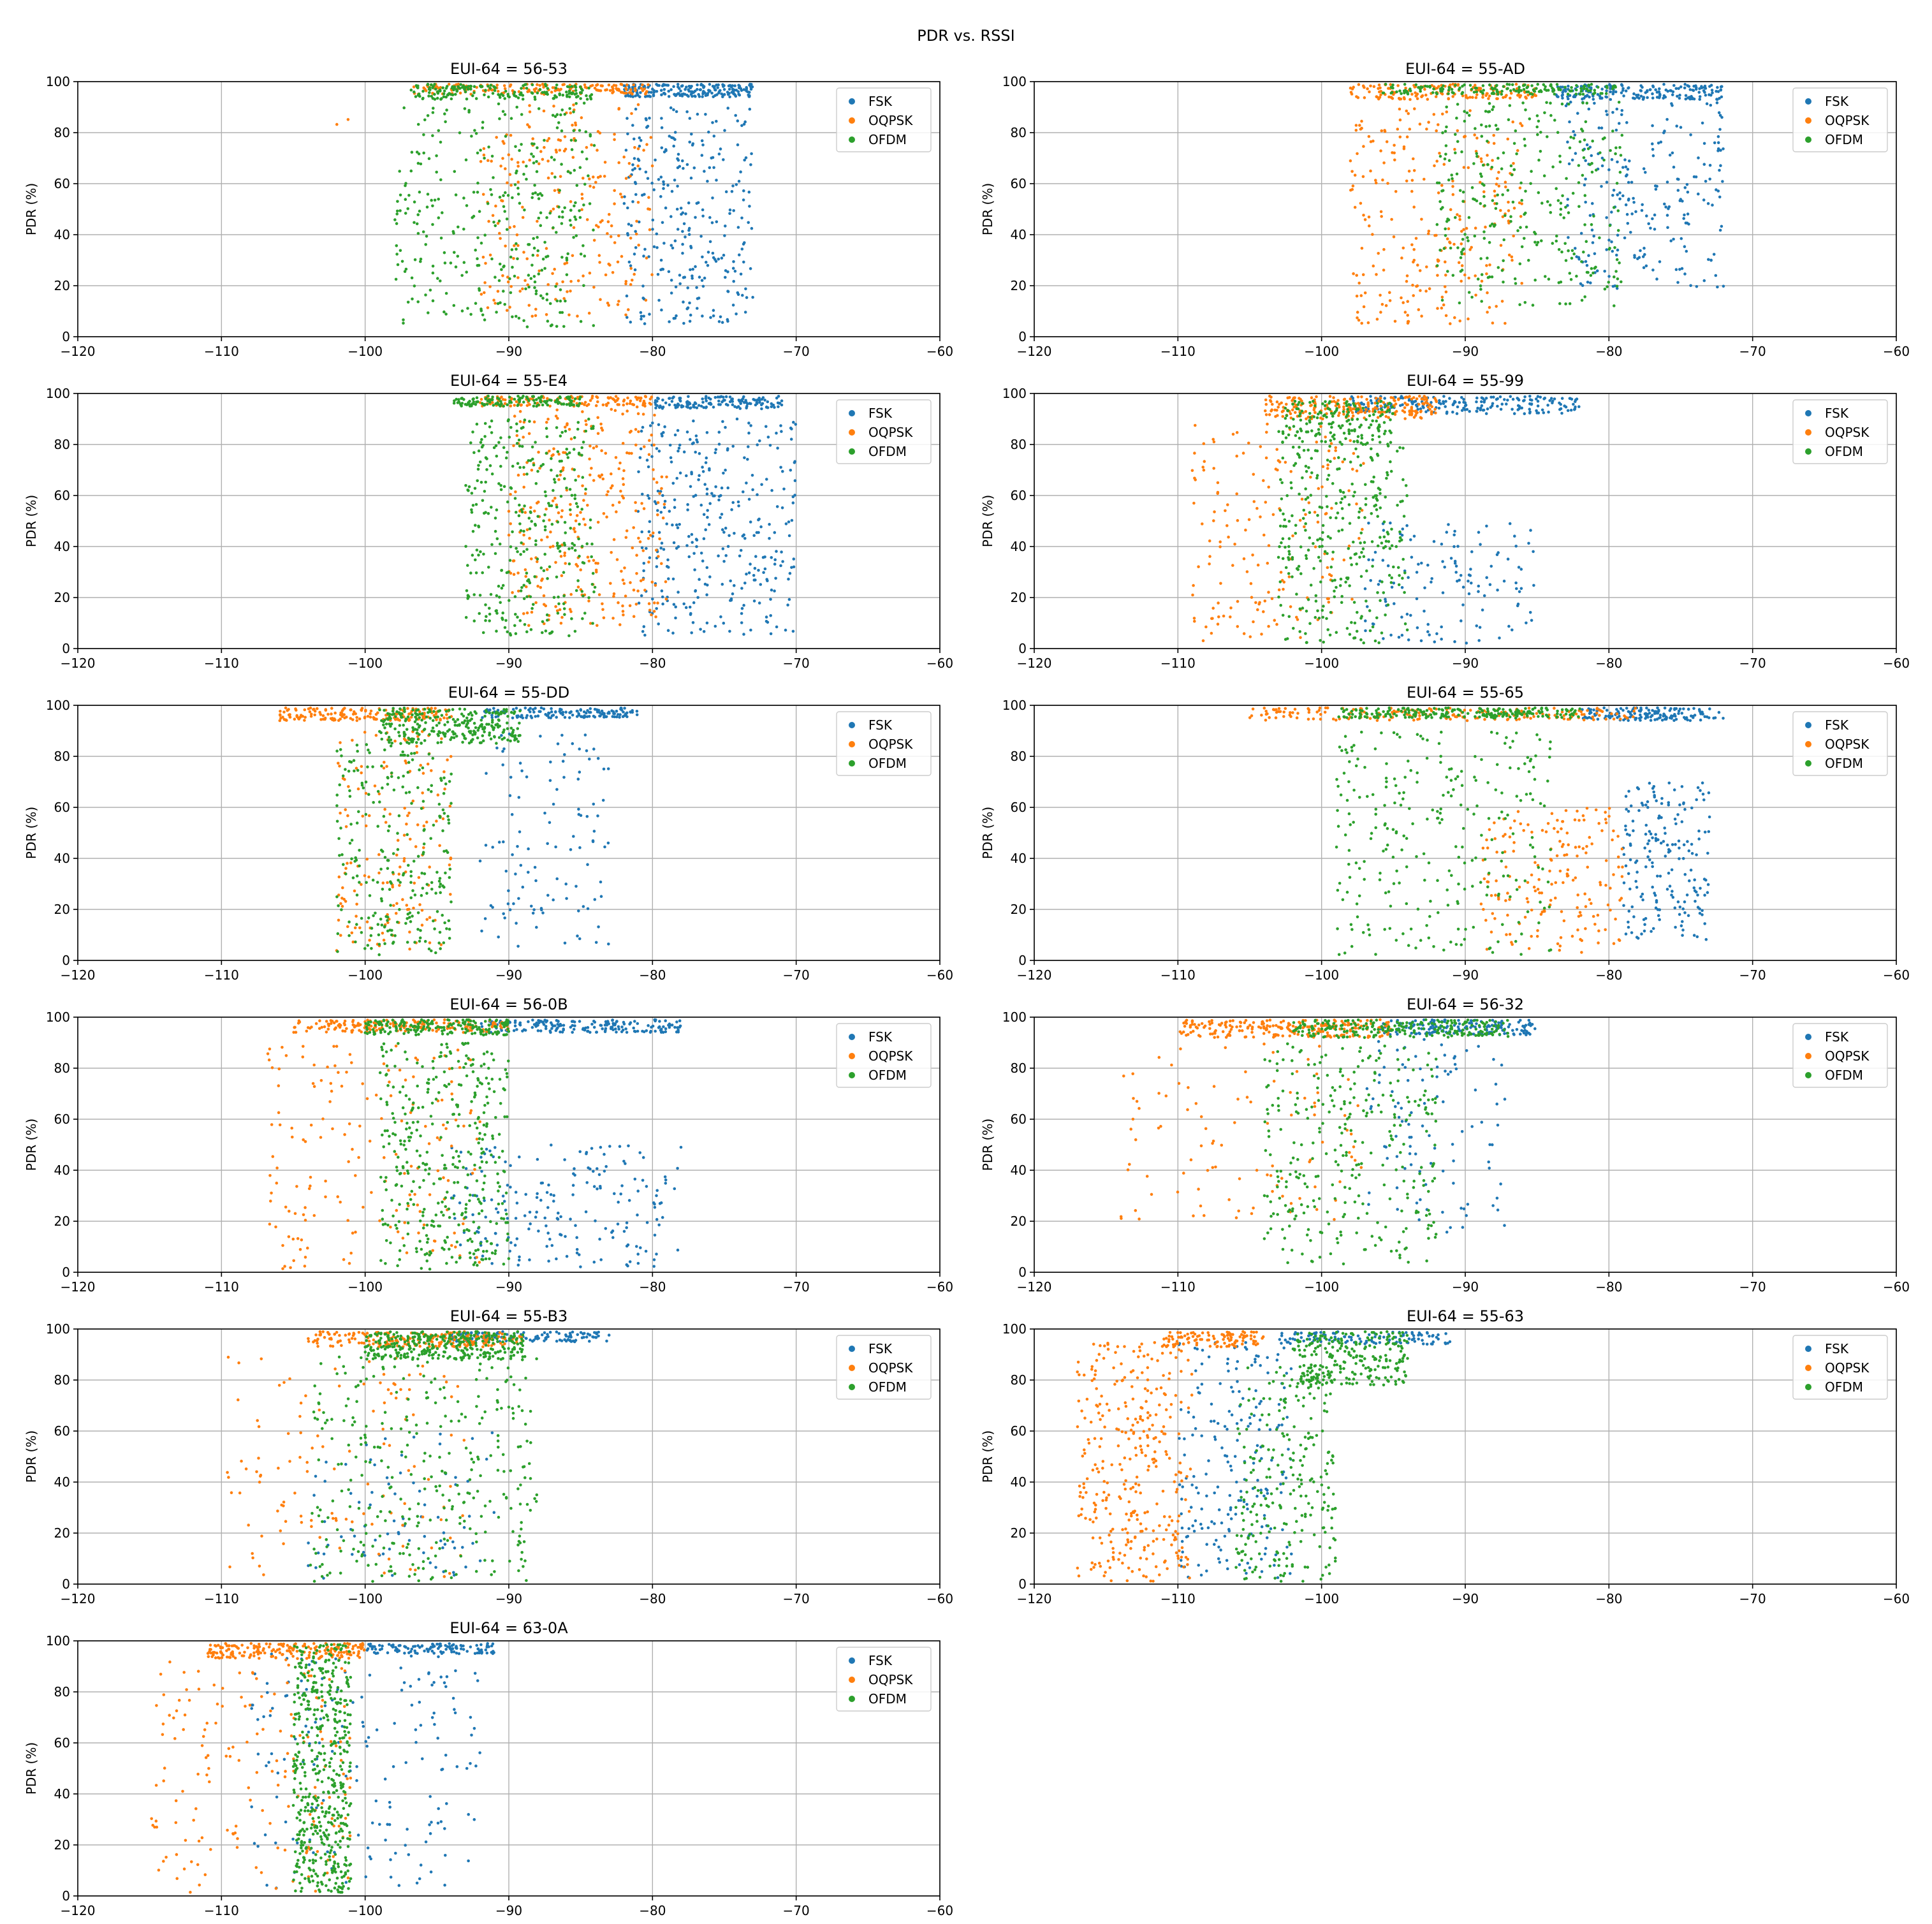  Describe the element at coordinates (62, 234) in the screenshot. I see `y-tick-label: 40` at that location.